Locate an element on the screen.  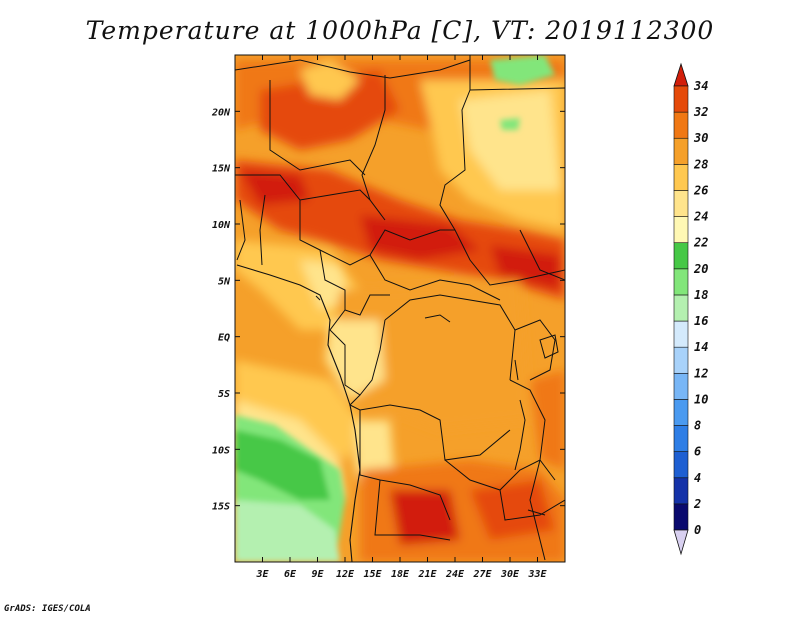
colorbar-level-label: 10 is located at coordinates (701, 399).